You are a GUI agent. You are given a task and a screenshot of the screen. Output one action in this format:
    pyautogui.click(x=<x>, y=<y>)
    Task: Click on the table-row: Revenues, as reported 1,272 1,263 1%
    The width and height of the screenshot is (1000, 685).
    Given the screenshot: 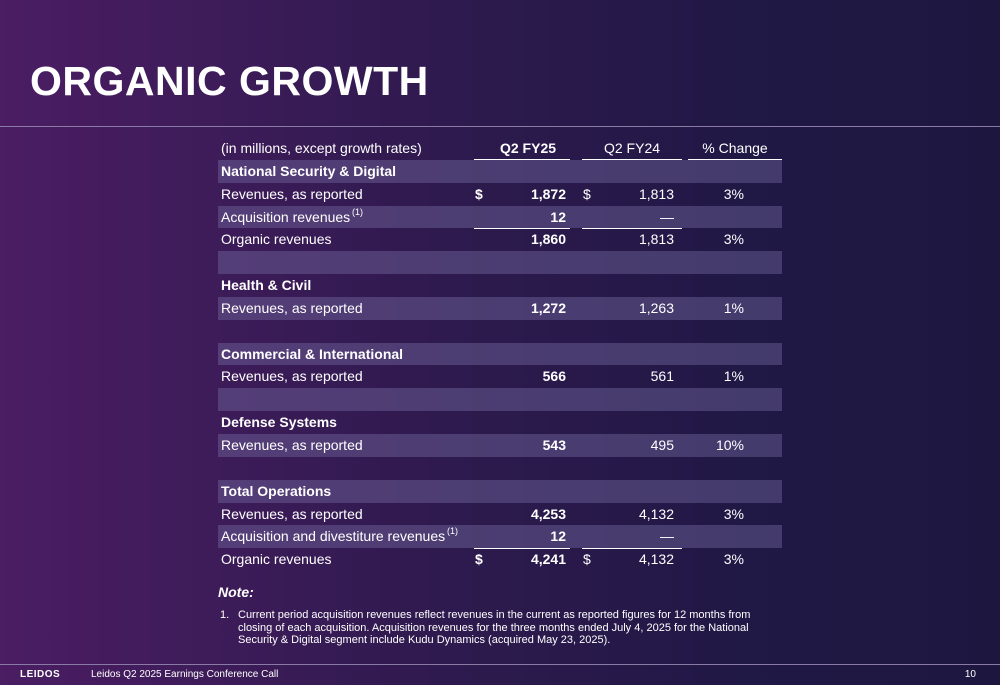 What is the action you would take?
    pyautogui.click(x=500, y=308)
    